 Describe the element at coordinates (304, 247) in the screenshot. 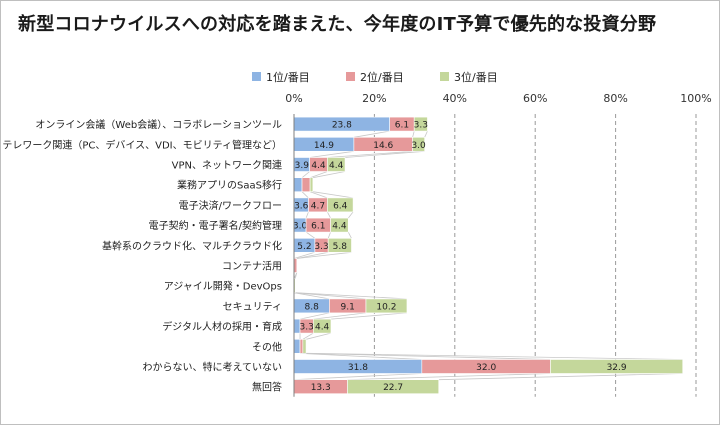

I see `data-label: 5.2` at that location.